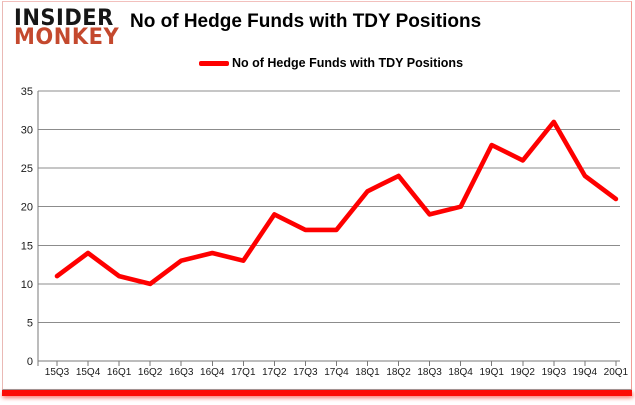  Describe the element at coordinates (27, 246) in the screenshot. I see `y-axis-tick-label: 15` at that location.